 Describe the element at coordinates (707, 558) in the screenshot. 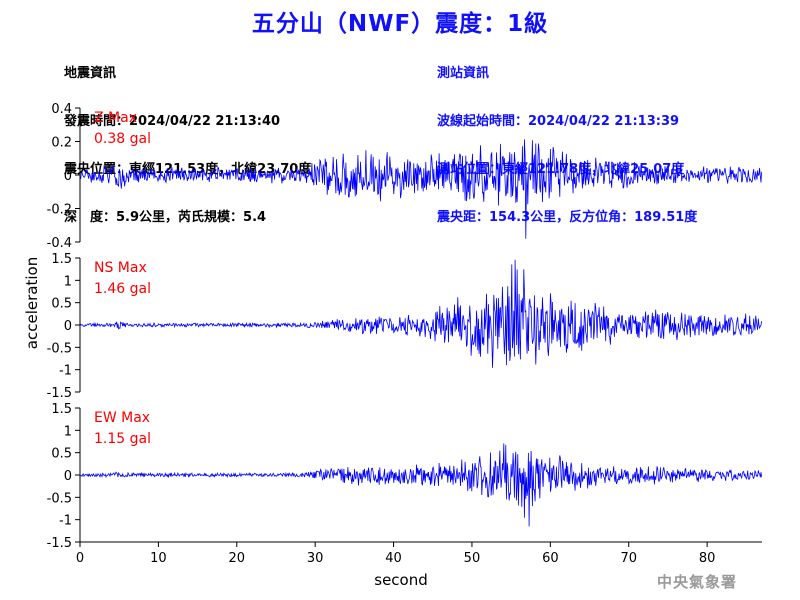

I see `x-tick-label: 80` at that location.